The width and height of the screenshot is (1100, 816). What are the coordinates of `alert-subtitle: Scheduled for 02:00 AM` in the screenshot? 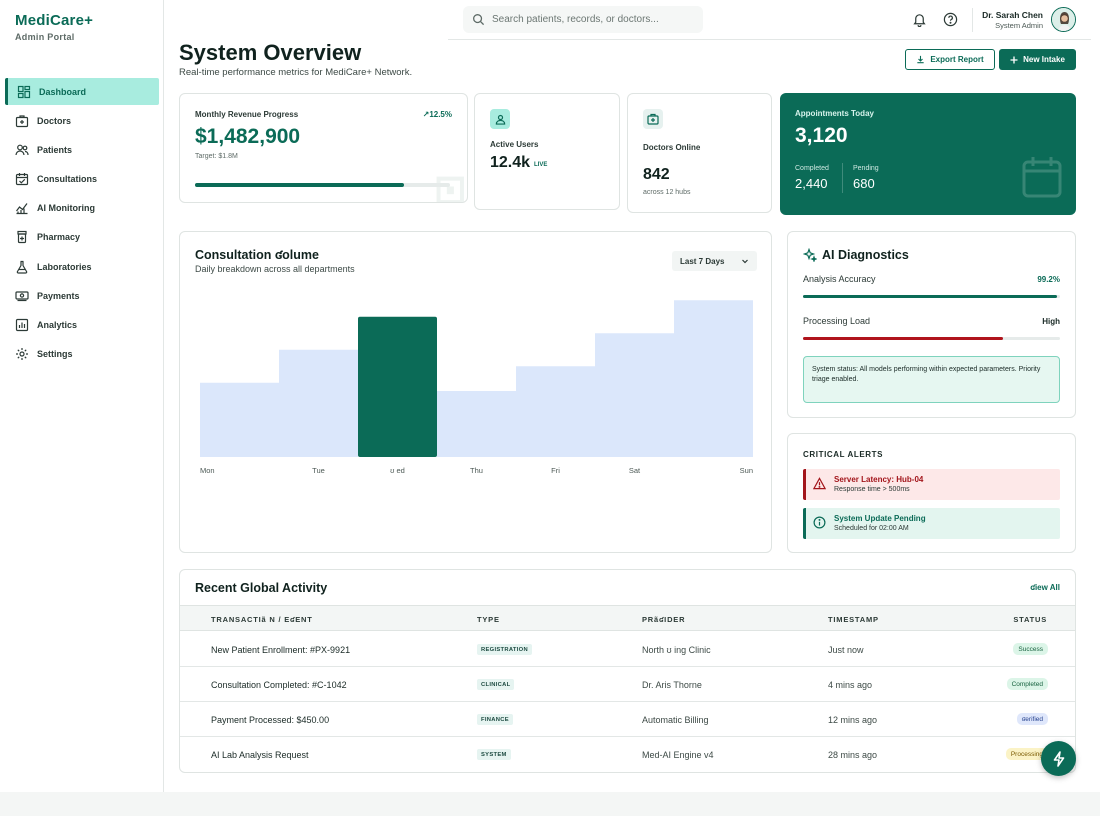 It's located at (871, 528).